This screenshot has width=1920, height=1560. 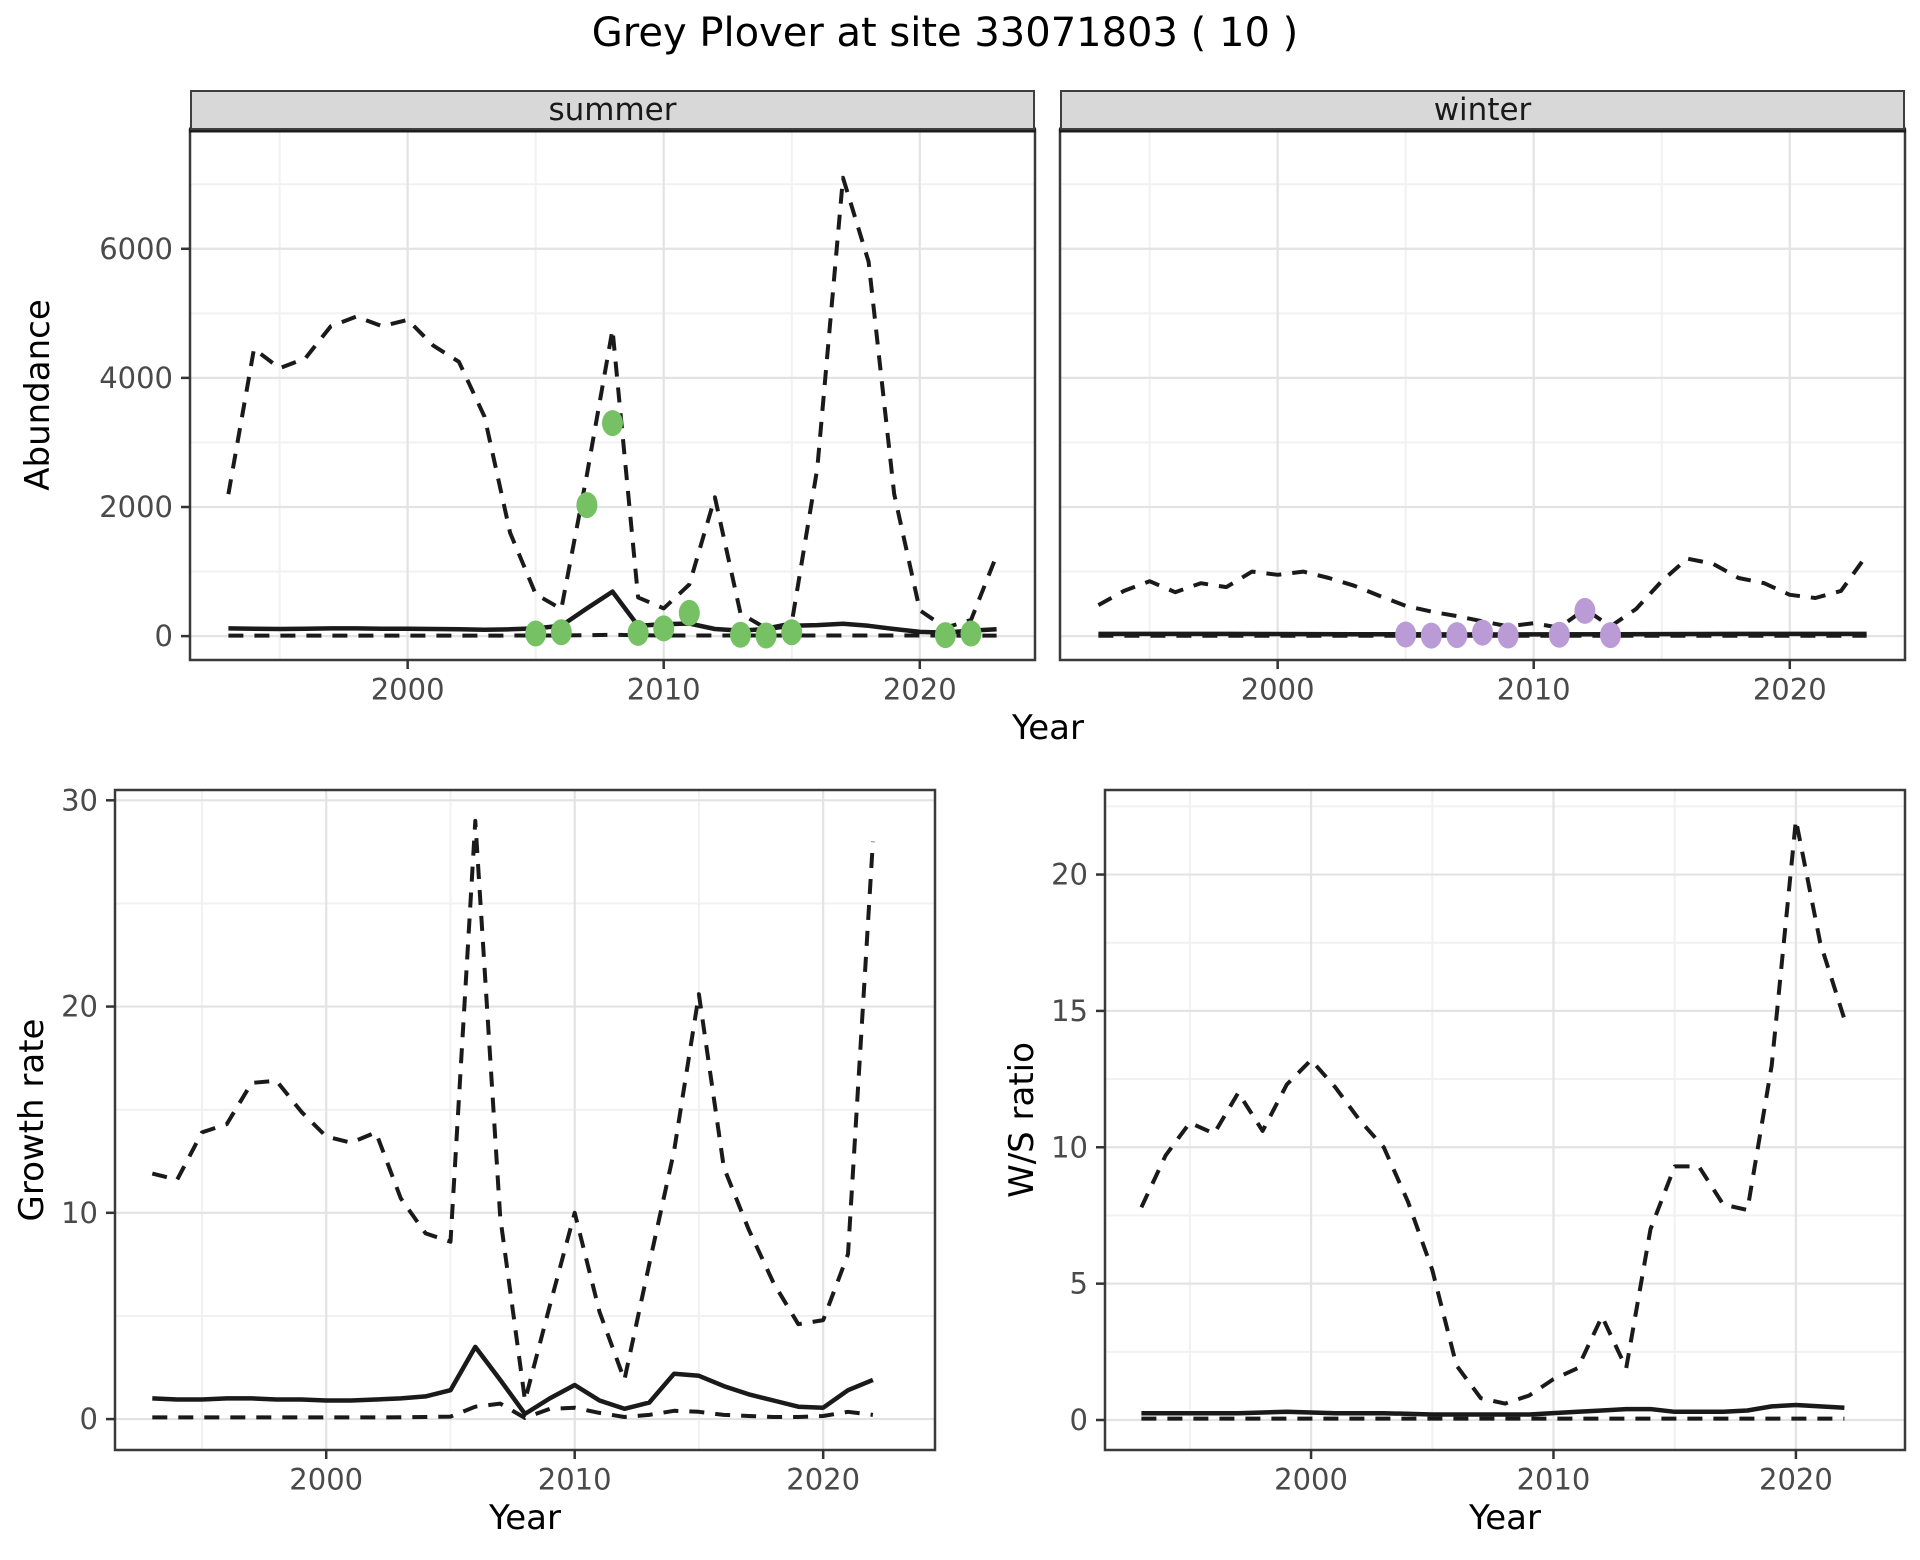 What do you see at coordinates (513, 1410) in the screenshot?
I see `growth-rate-lower-ci-line` at bounding box center [513, 1410].